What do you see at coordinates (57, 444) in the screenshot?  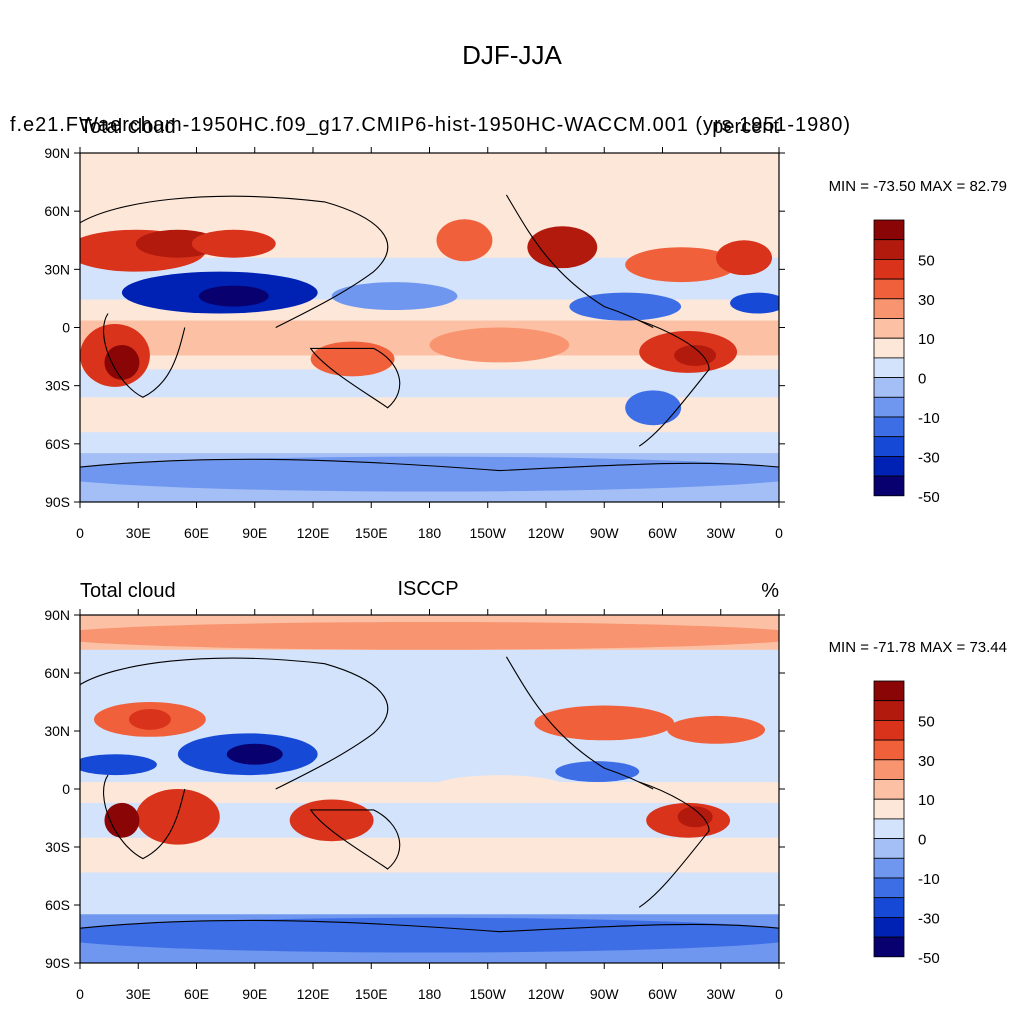 I see `lat-label: 60S` at bounding box center [57, 444].